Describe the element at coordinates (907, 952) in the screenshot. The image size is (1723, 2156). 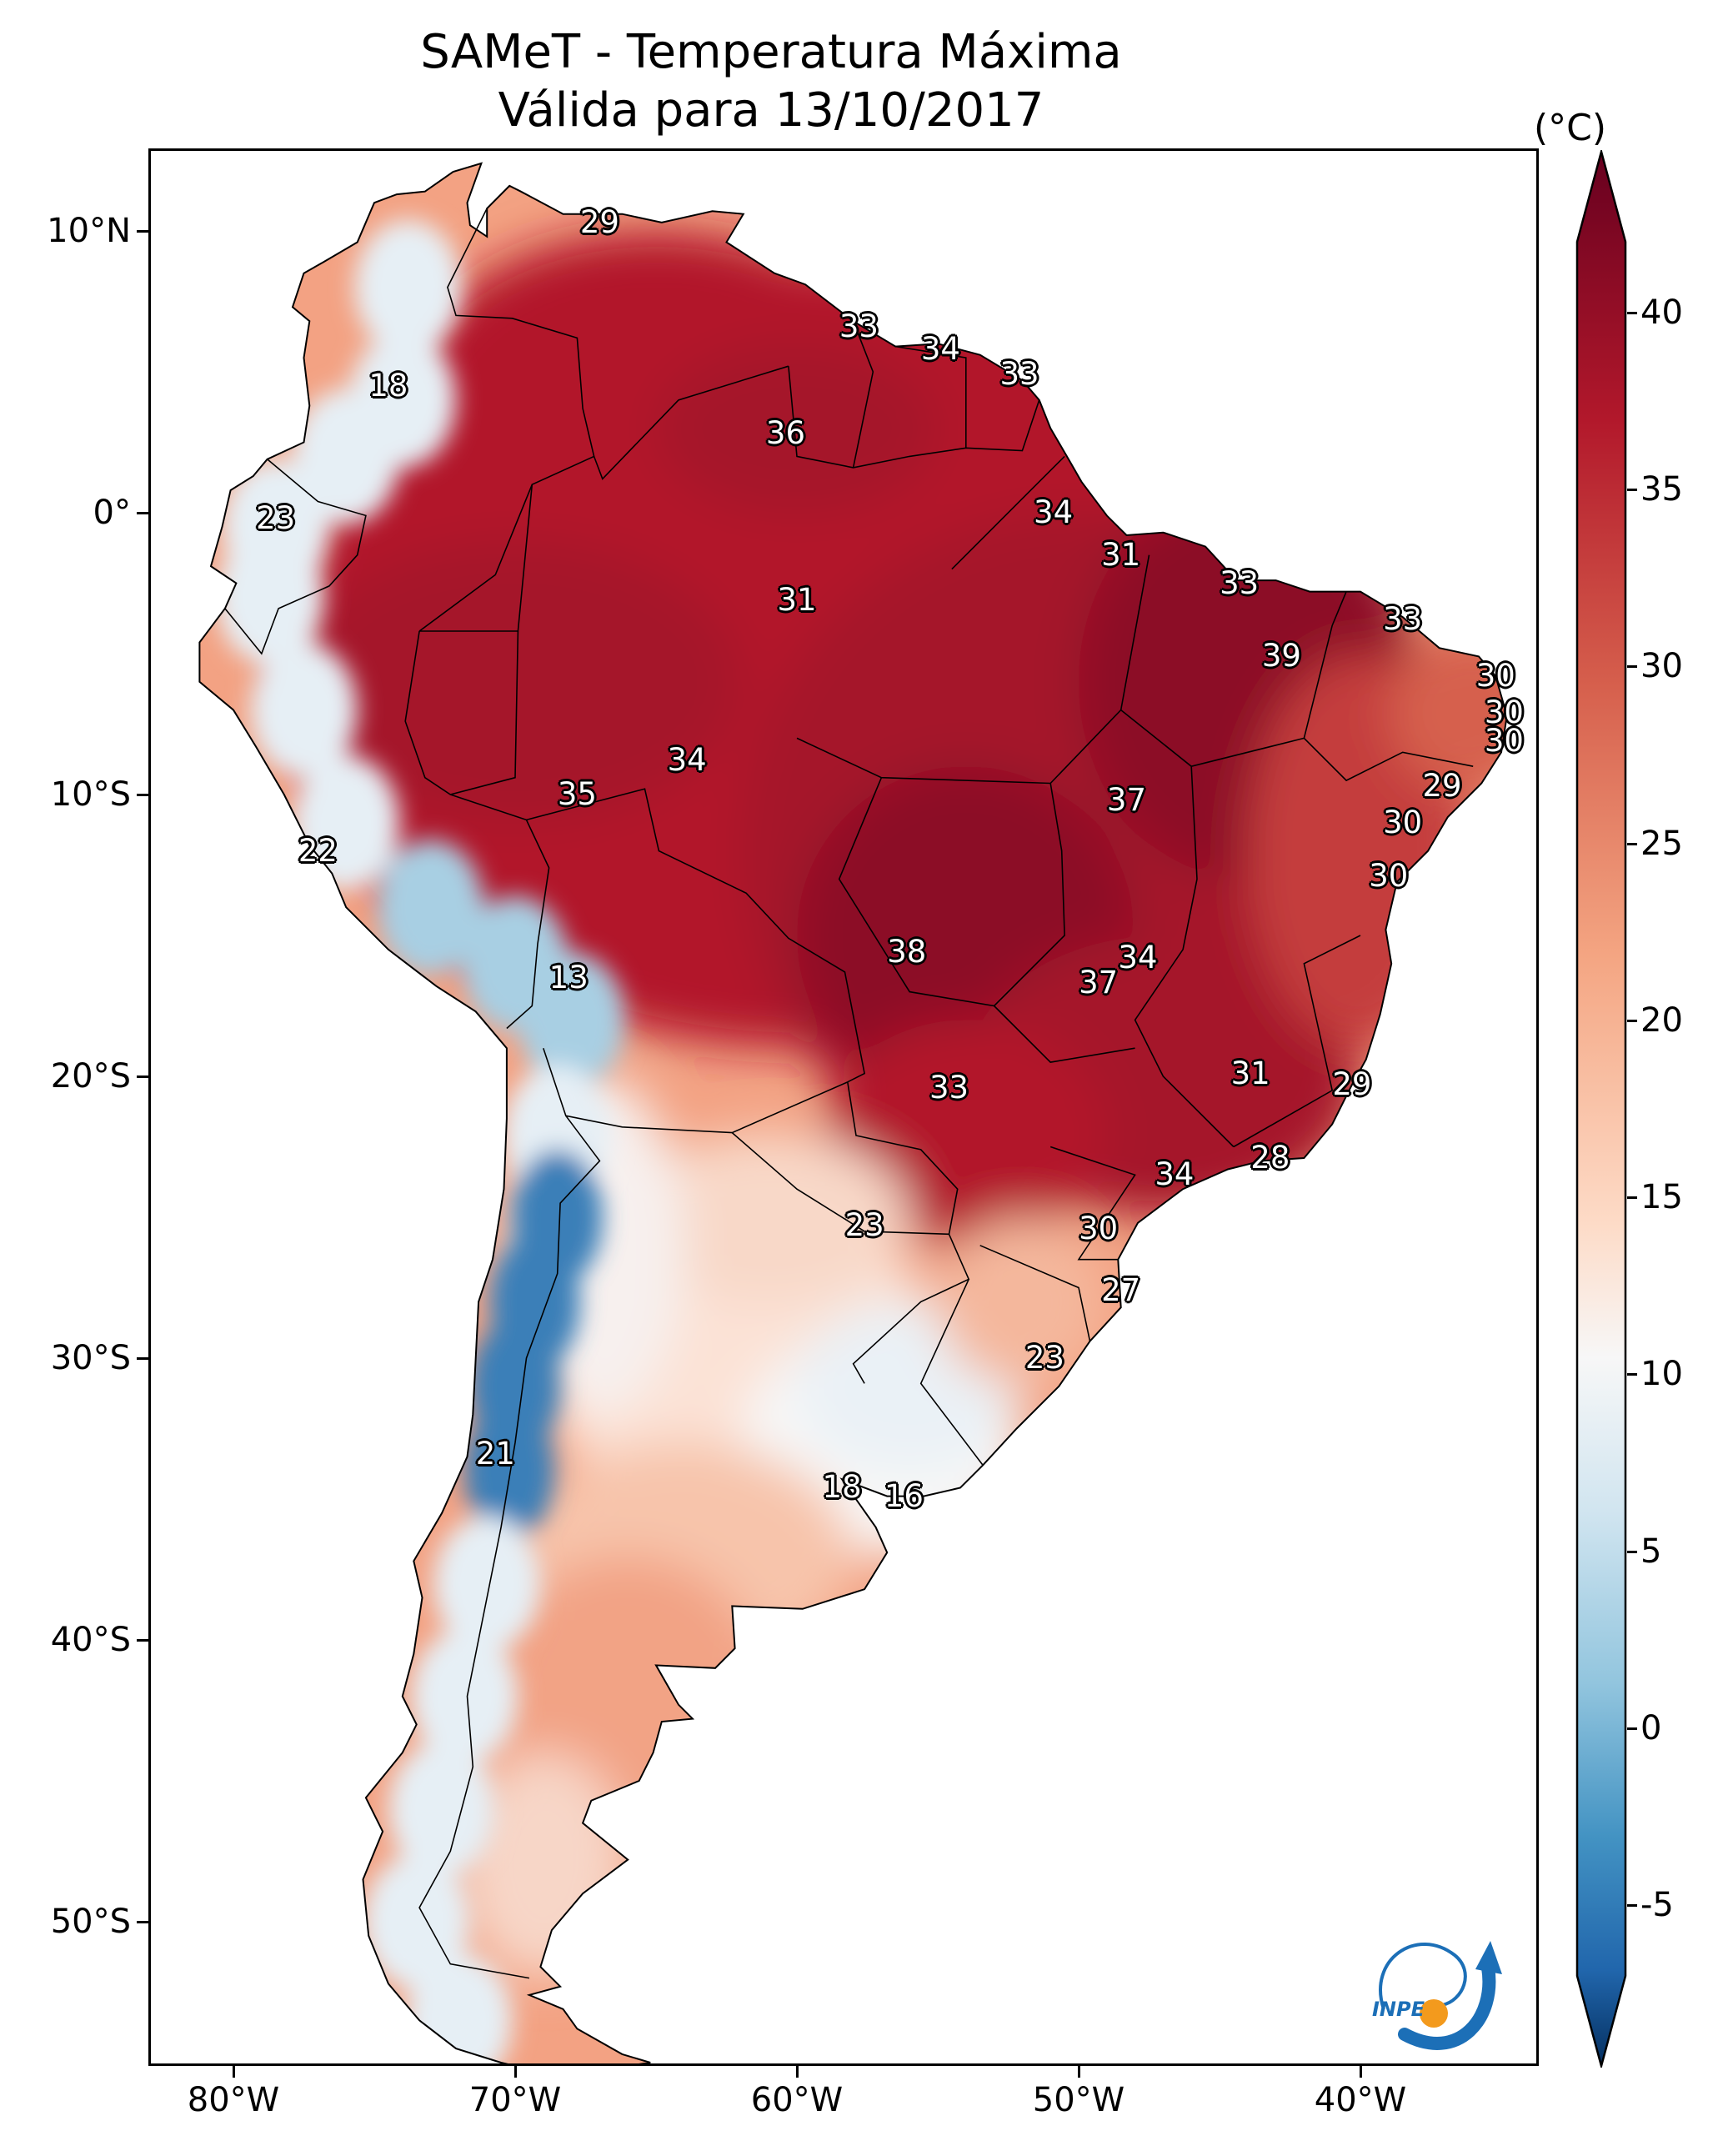
I see `station-value: 38` at that location.